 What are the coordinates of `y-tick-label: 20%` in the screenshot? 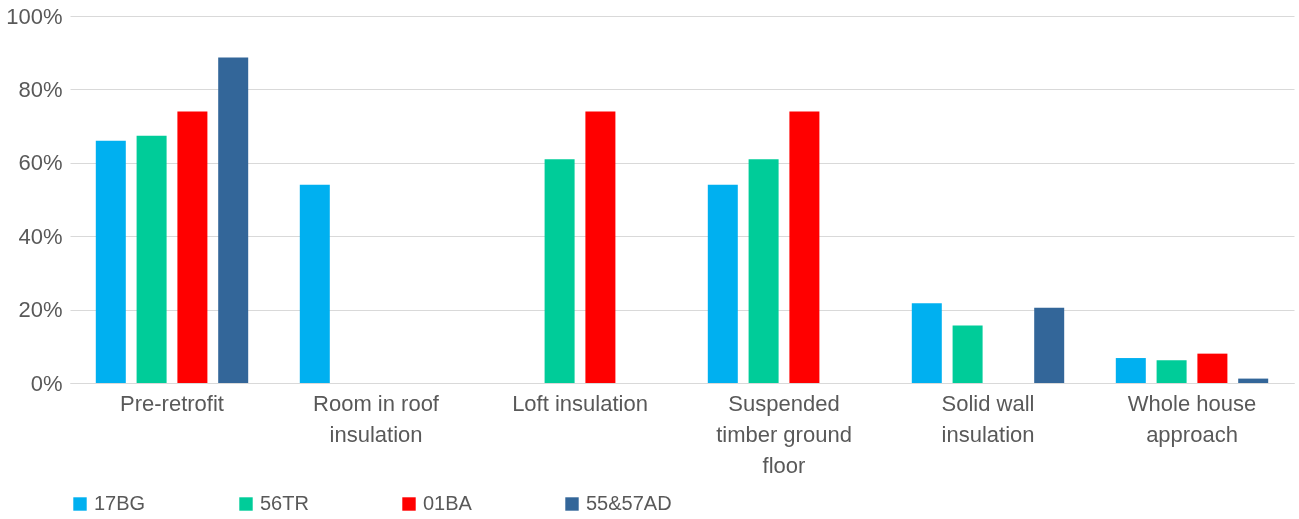 It's located at (40, 310).